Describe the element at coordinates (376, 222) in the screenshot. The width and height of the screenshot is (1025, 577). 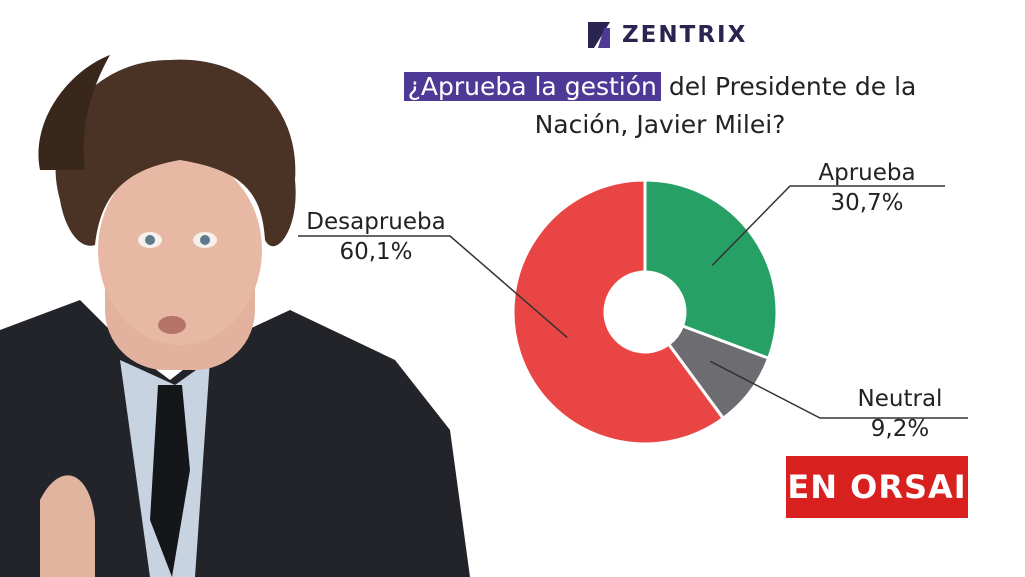
I see `label-desaprueba-name: Desaprueba` at that location.